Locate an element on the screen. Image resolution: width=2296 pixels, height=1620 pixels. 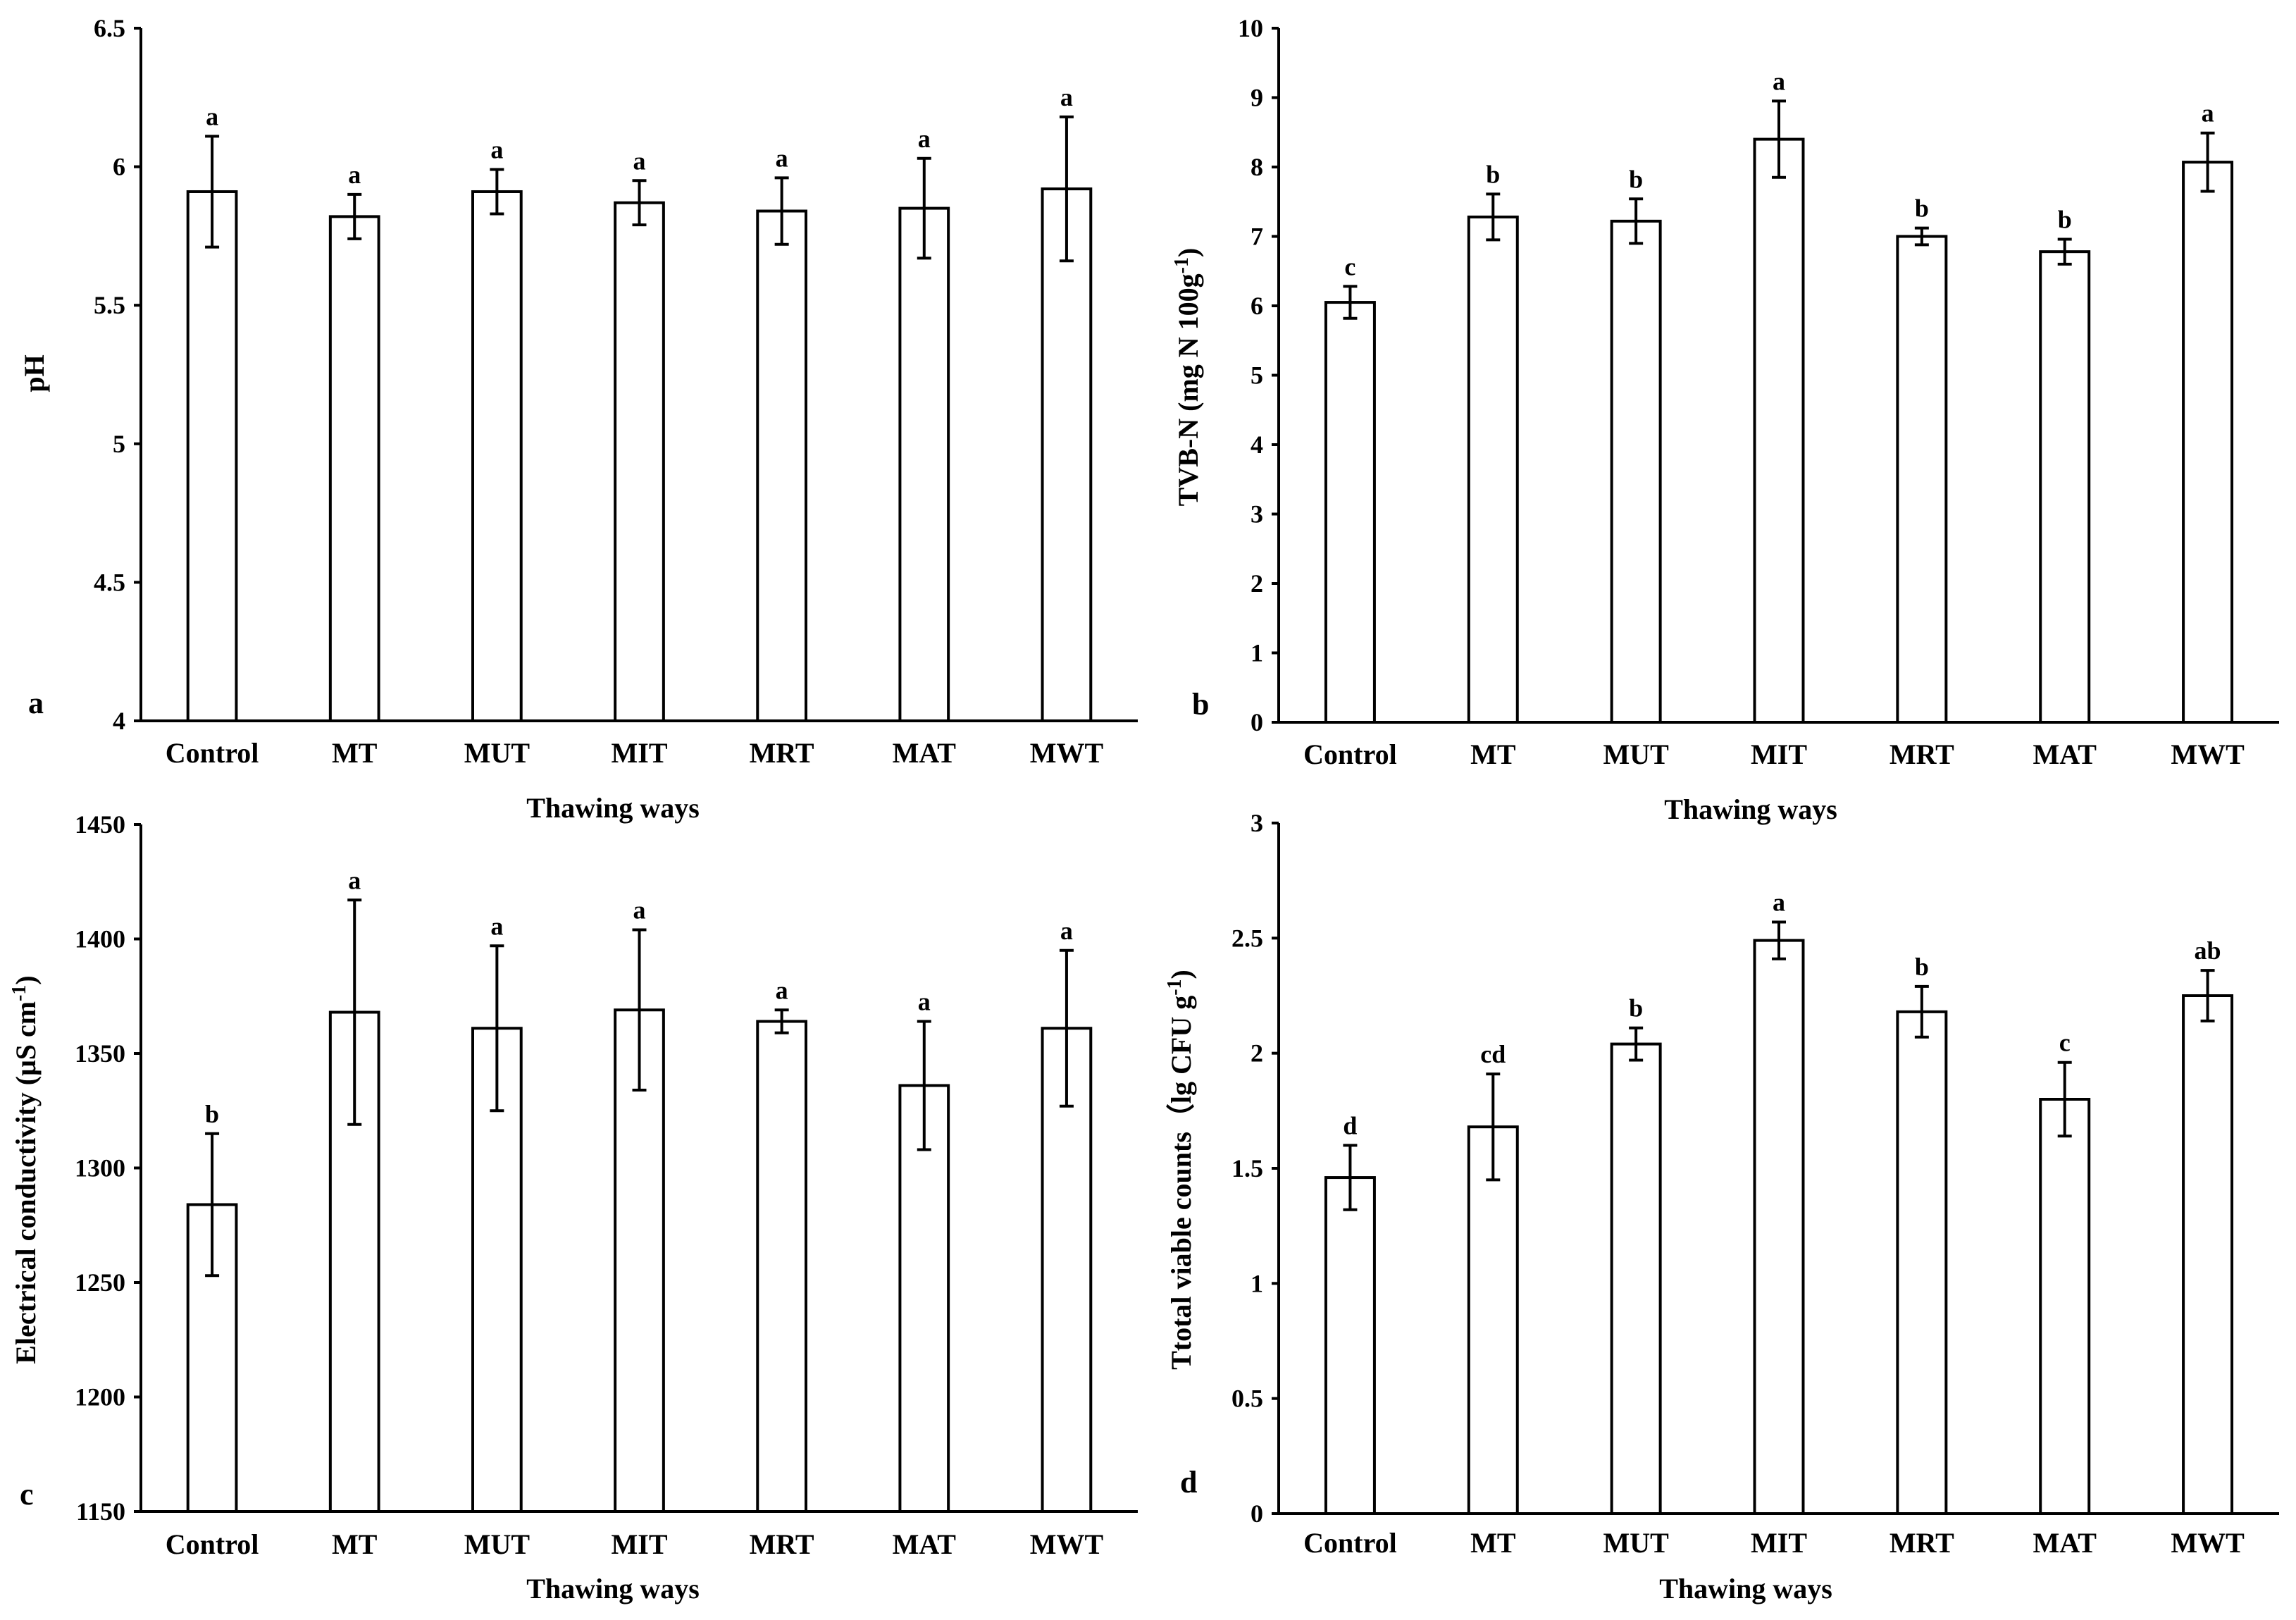
y-axis-title: Ttotal viable counts（lg CFU g-1) is located at coordinates (1180, 1170).